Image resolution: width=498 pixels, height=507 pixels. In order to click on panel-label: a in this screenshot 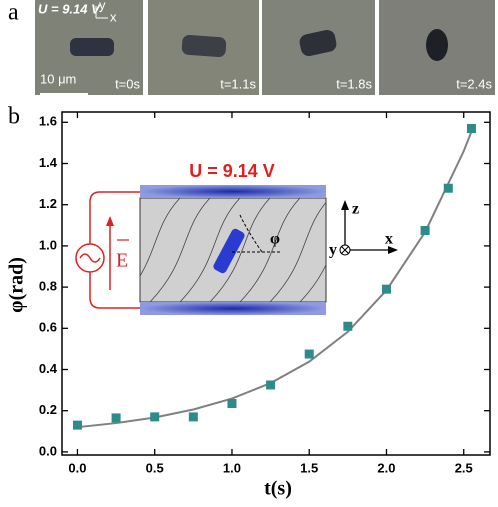, I will do `click(13, 13)`.